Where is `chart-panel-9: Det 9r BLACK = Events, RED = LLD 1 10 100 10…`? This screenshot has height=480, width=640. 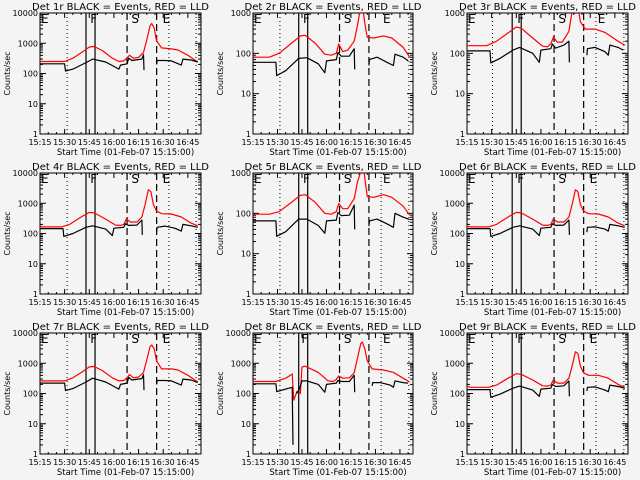
chart-panel-9: Det 9r BLACK = Events, RED = LLD 1 10 100 10… is located at coordinates (533, 400).